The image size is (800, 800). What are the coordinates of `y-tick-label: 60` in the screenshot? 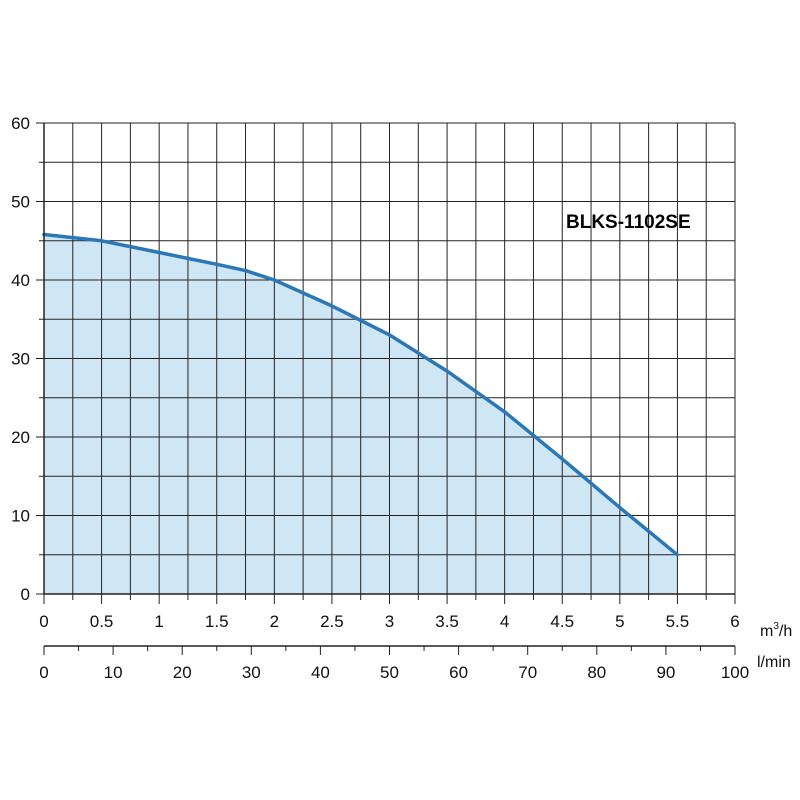 It's located at (20, 123).